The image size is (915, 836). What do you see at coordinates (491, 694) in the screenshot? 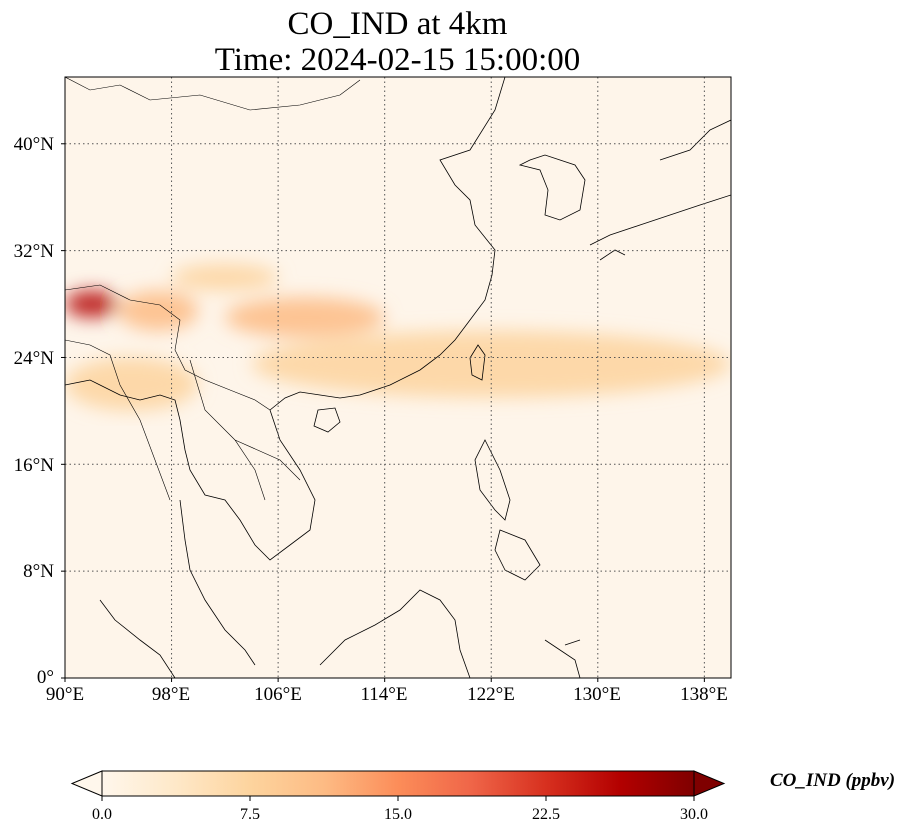
I see `lon-label-122e: 122°E` at bounding box center [491, 694].